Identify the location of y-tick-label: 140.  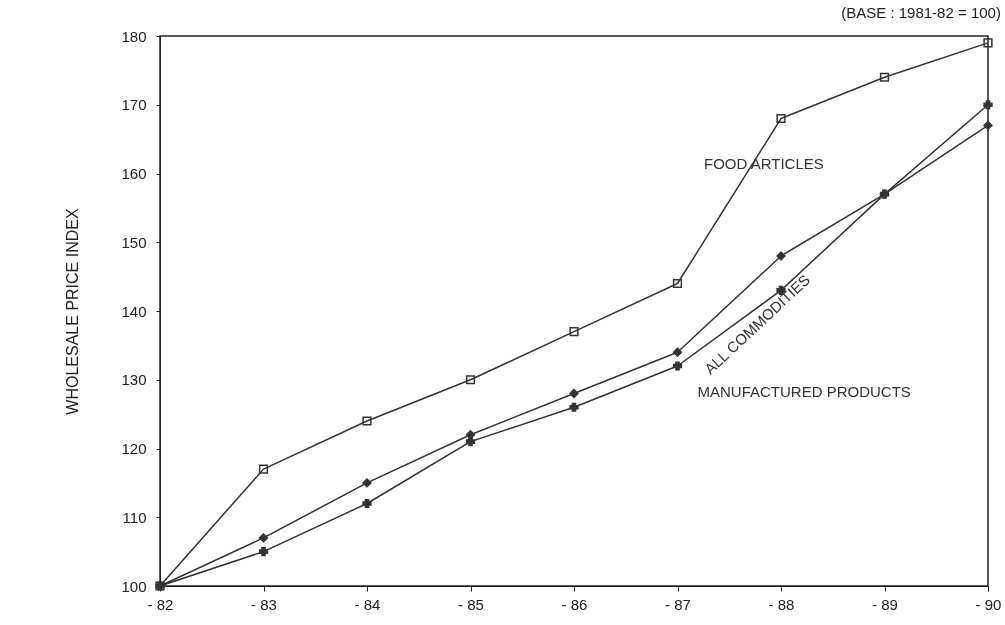
(134, 311).